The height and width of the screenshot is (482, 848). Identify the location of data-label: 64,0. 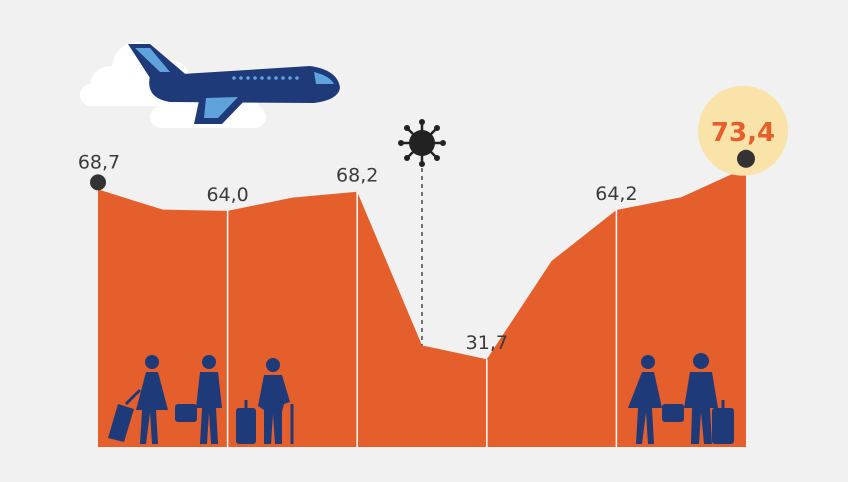
(227, 195).